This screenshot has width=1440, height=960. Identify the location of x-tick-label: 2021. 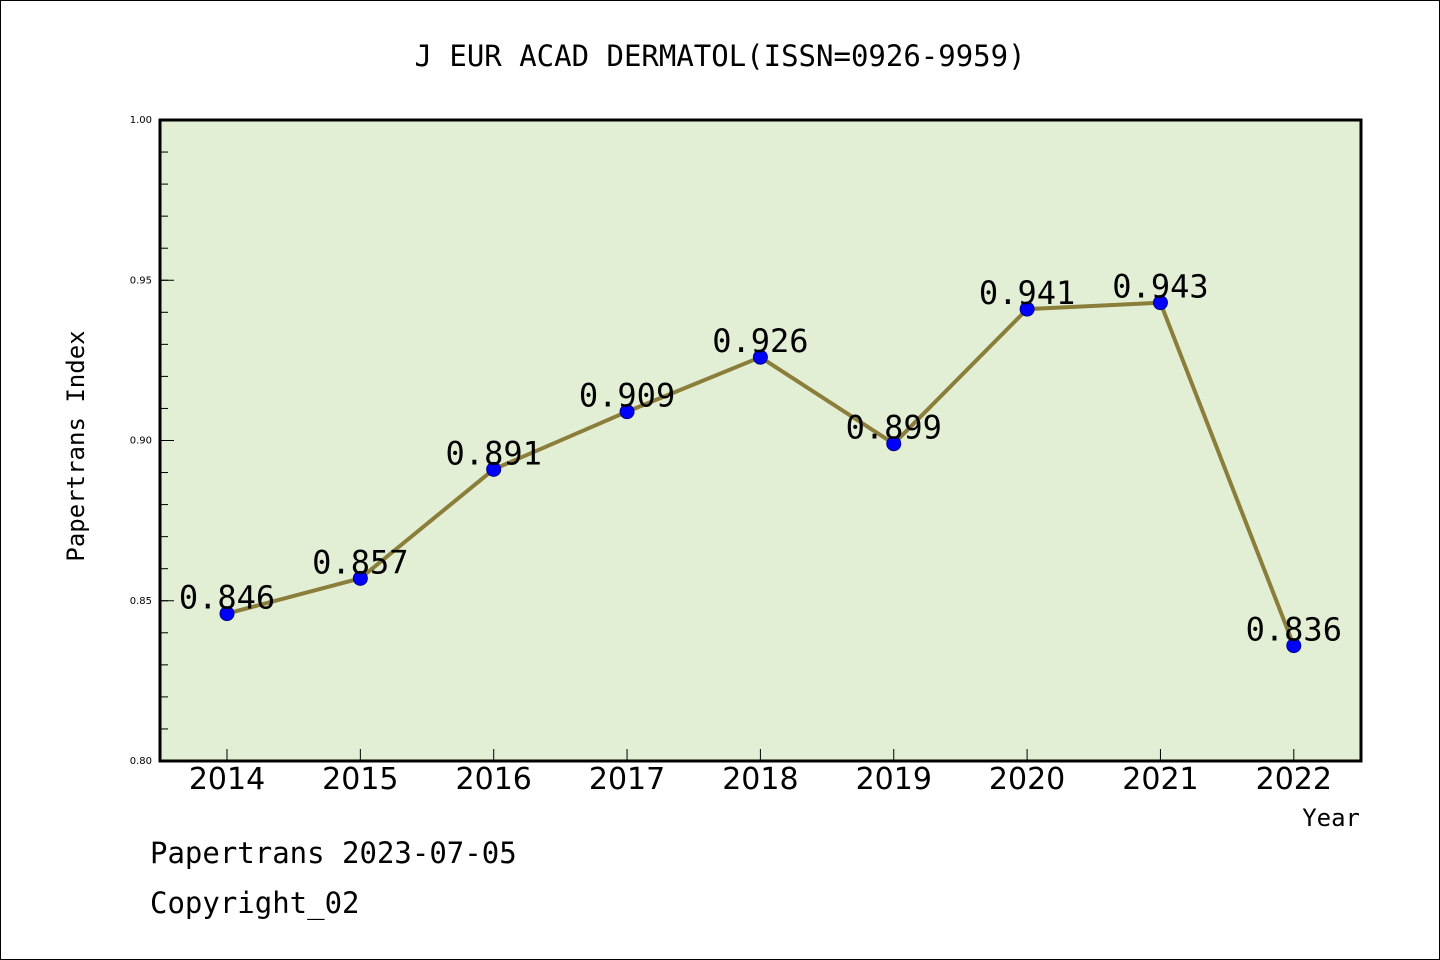
(1160, 779).